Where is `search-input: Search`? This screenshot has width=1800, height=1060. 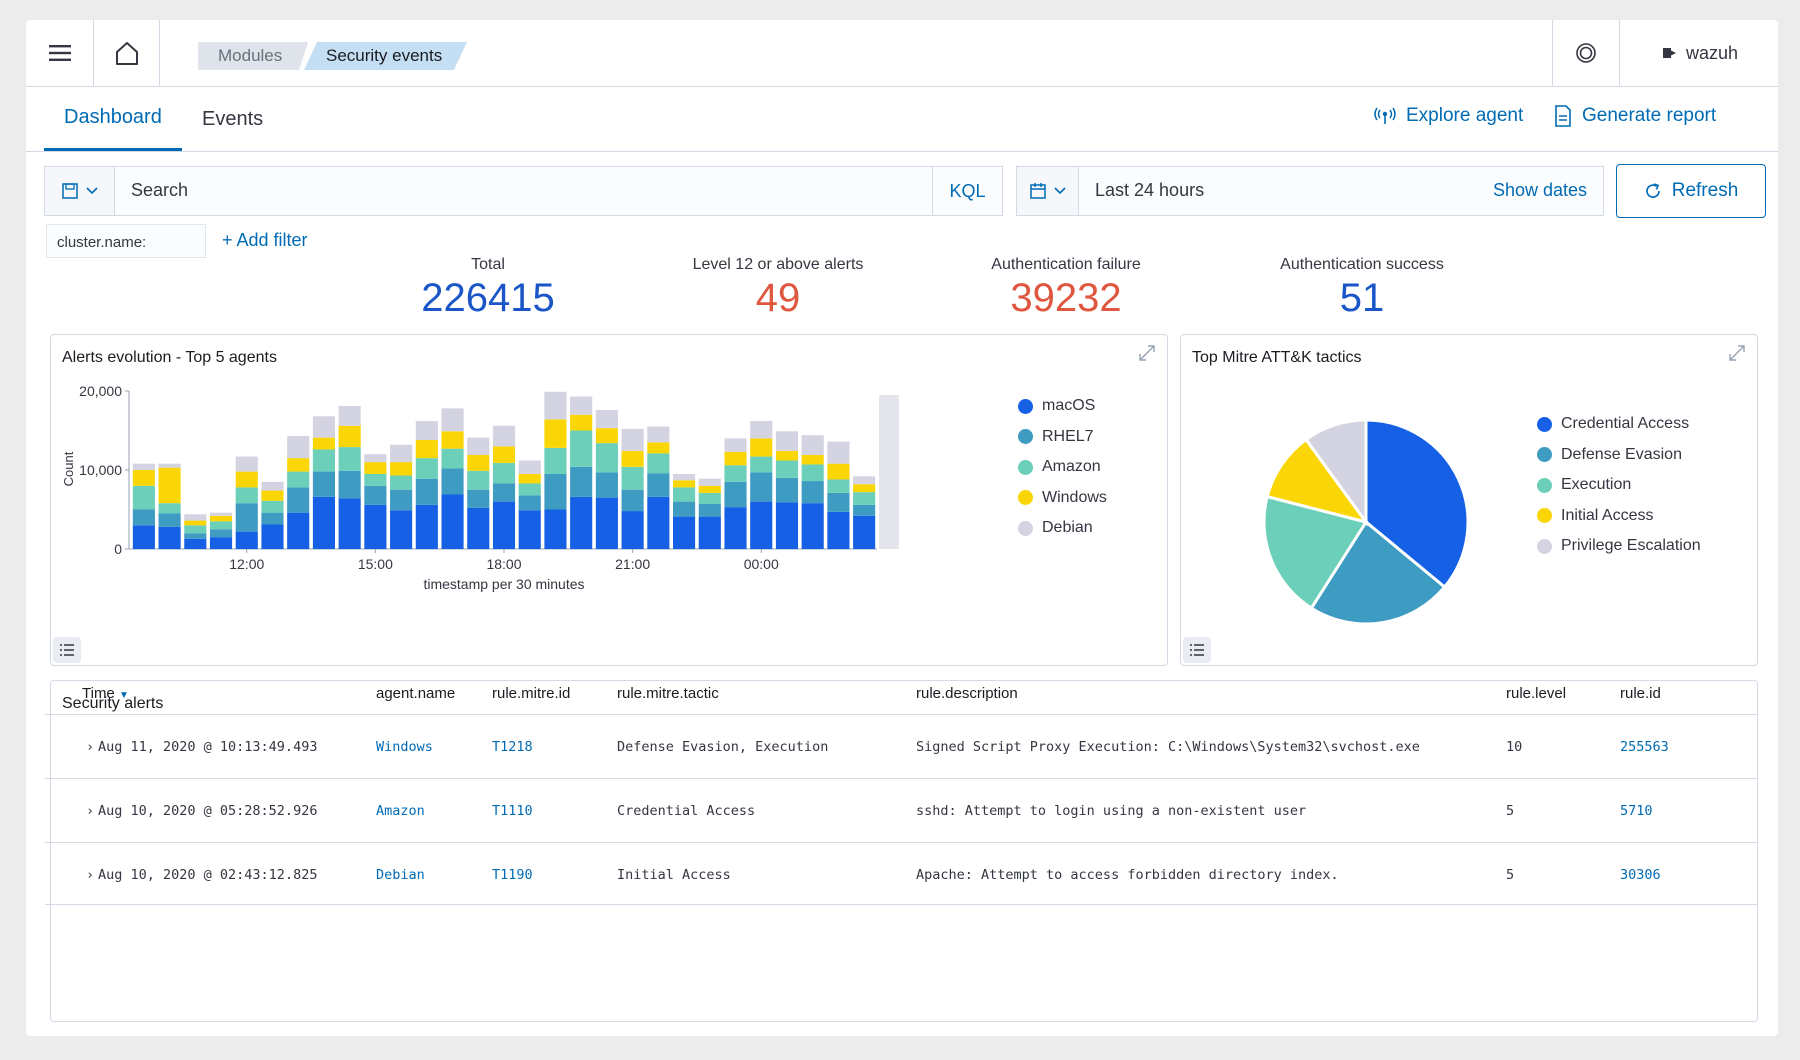
search-input: Search is located at coordinates (160, 190).